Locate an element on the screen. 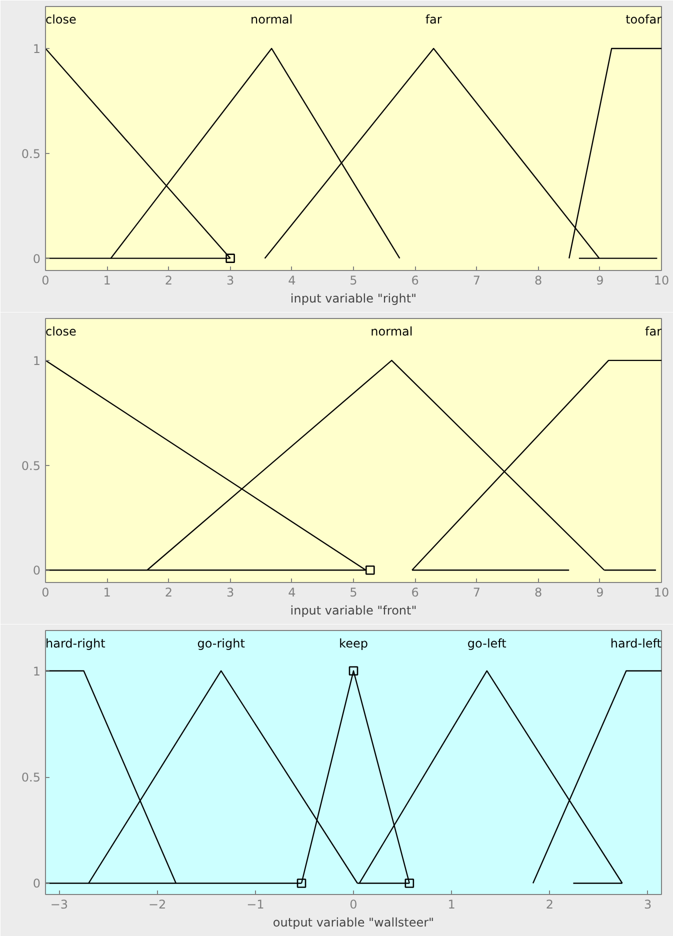 The width and height of the screenshot is (673, 936). series-label: hard-left is located at coordinates (636, 643).